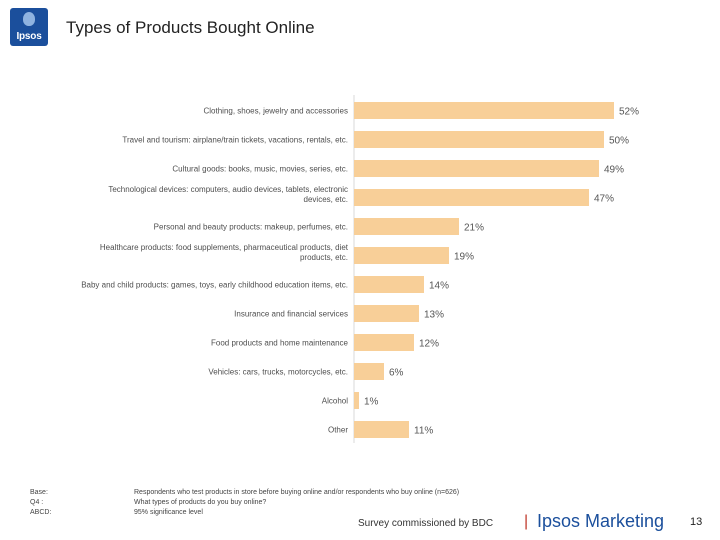 The width and height of the screenshot is (720, 540). I want to click on footer-labels: Base: Q4 : ABCD:, so click(40, 503).